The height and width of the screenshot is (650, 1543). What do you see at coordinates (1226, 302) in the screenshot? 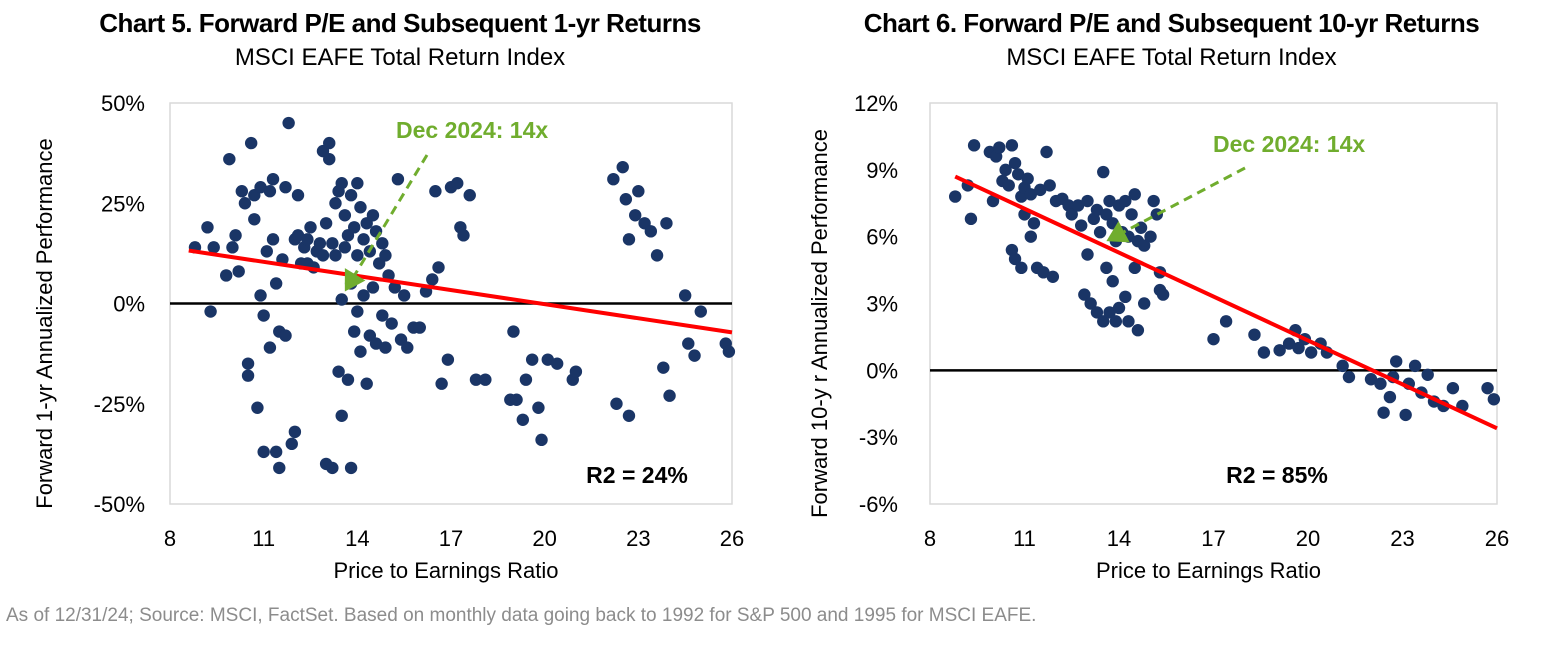
I see `trend-line` at bounding box center [1226, 302].